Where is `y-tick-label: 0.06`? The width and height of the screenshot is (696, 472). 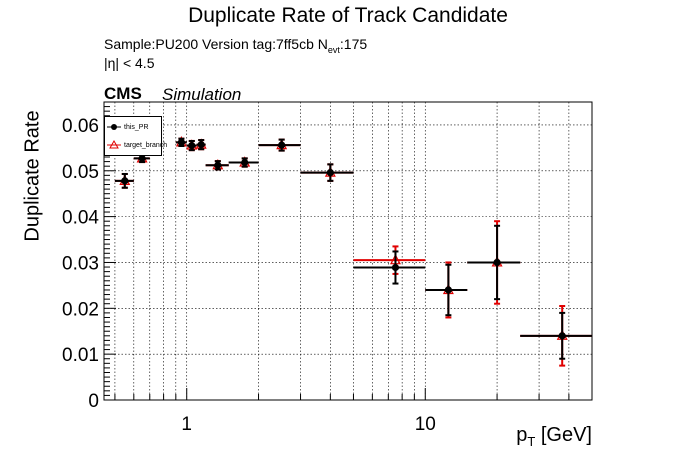
y-tick-label: 0.06 is located at coordinates (80, 126).